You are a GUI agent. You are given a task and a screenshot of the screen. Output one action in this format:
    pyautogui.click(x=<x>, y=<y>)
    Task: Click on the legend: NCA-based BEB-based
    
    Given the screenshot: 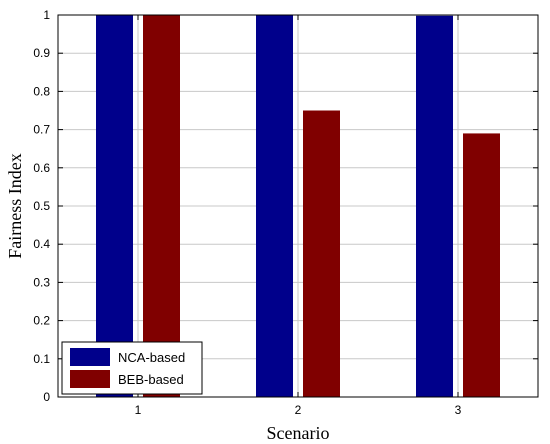 What is the action you would take?
    pyautogui.click(x=132, y=368)
    